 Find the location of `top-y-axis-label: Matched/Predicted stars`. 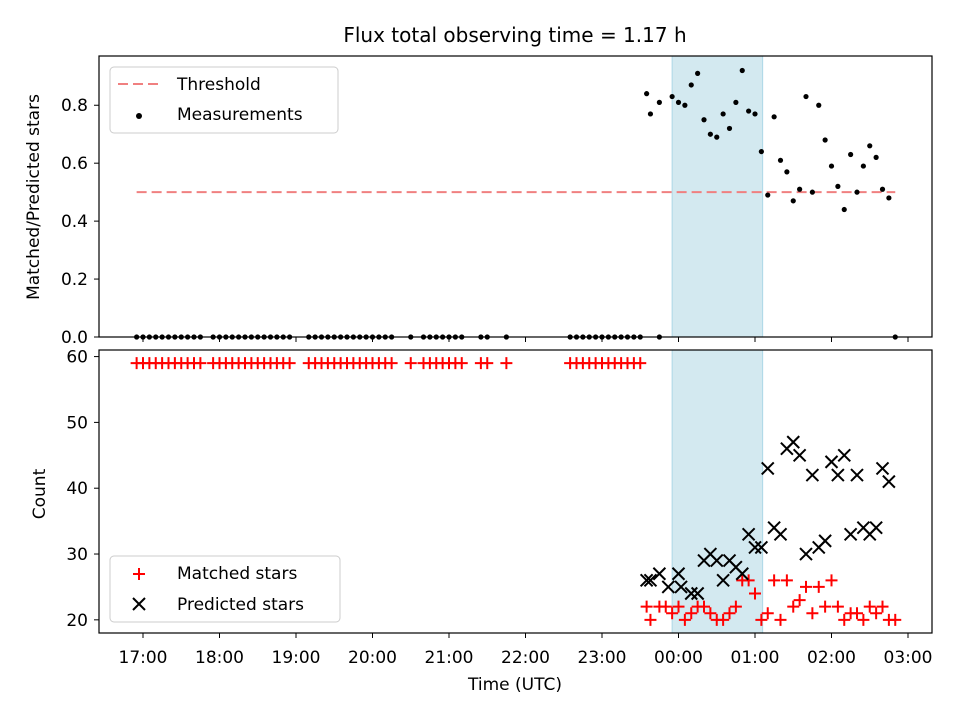

top-y-axis-label: Matched/Predicted stars is located at coordinates (34, 197).